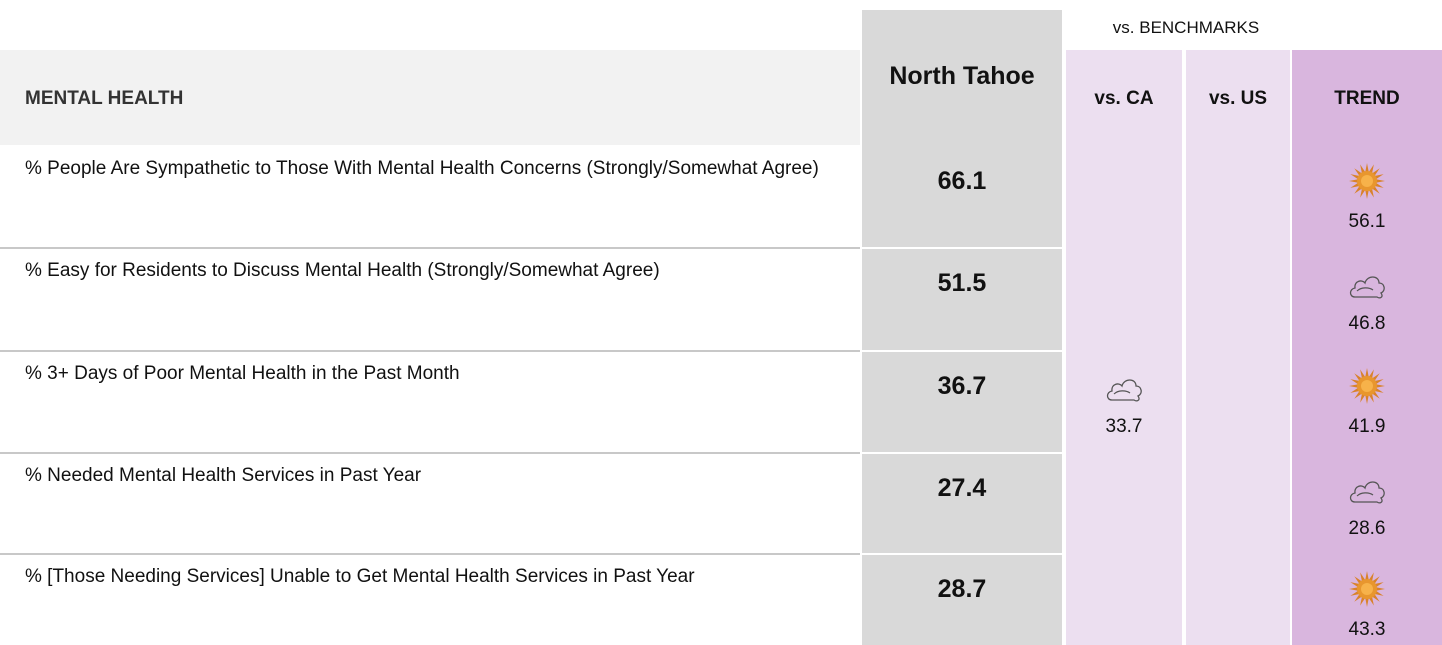 This screenshot has height=645, width=1442. Describe the element at coordinates (430, 97) in the screenshot. I see `header-band` at that location.